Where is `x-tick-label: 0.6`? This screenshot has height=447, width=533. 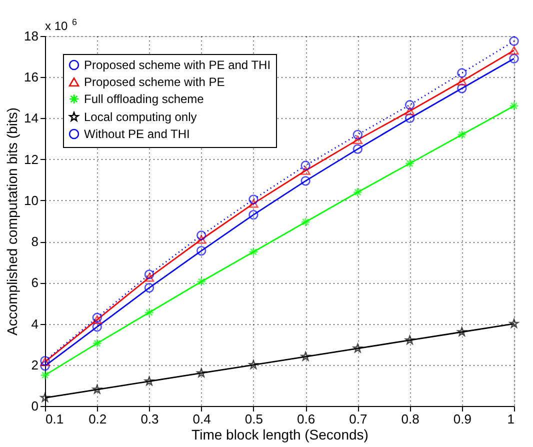
x-tick-label: 0.6 is located at coordinates (306, 419).